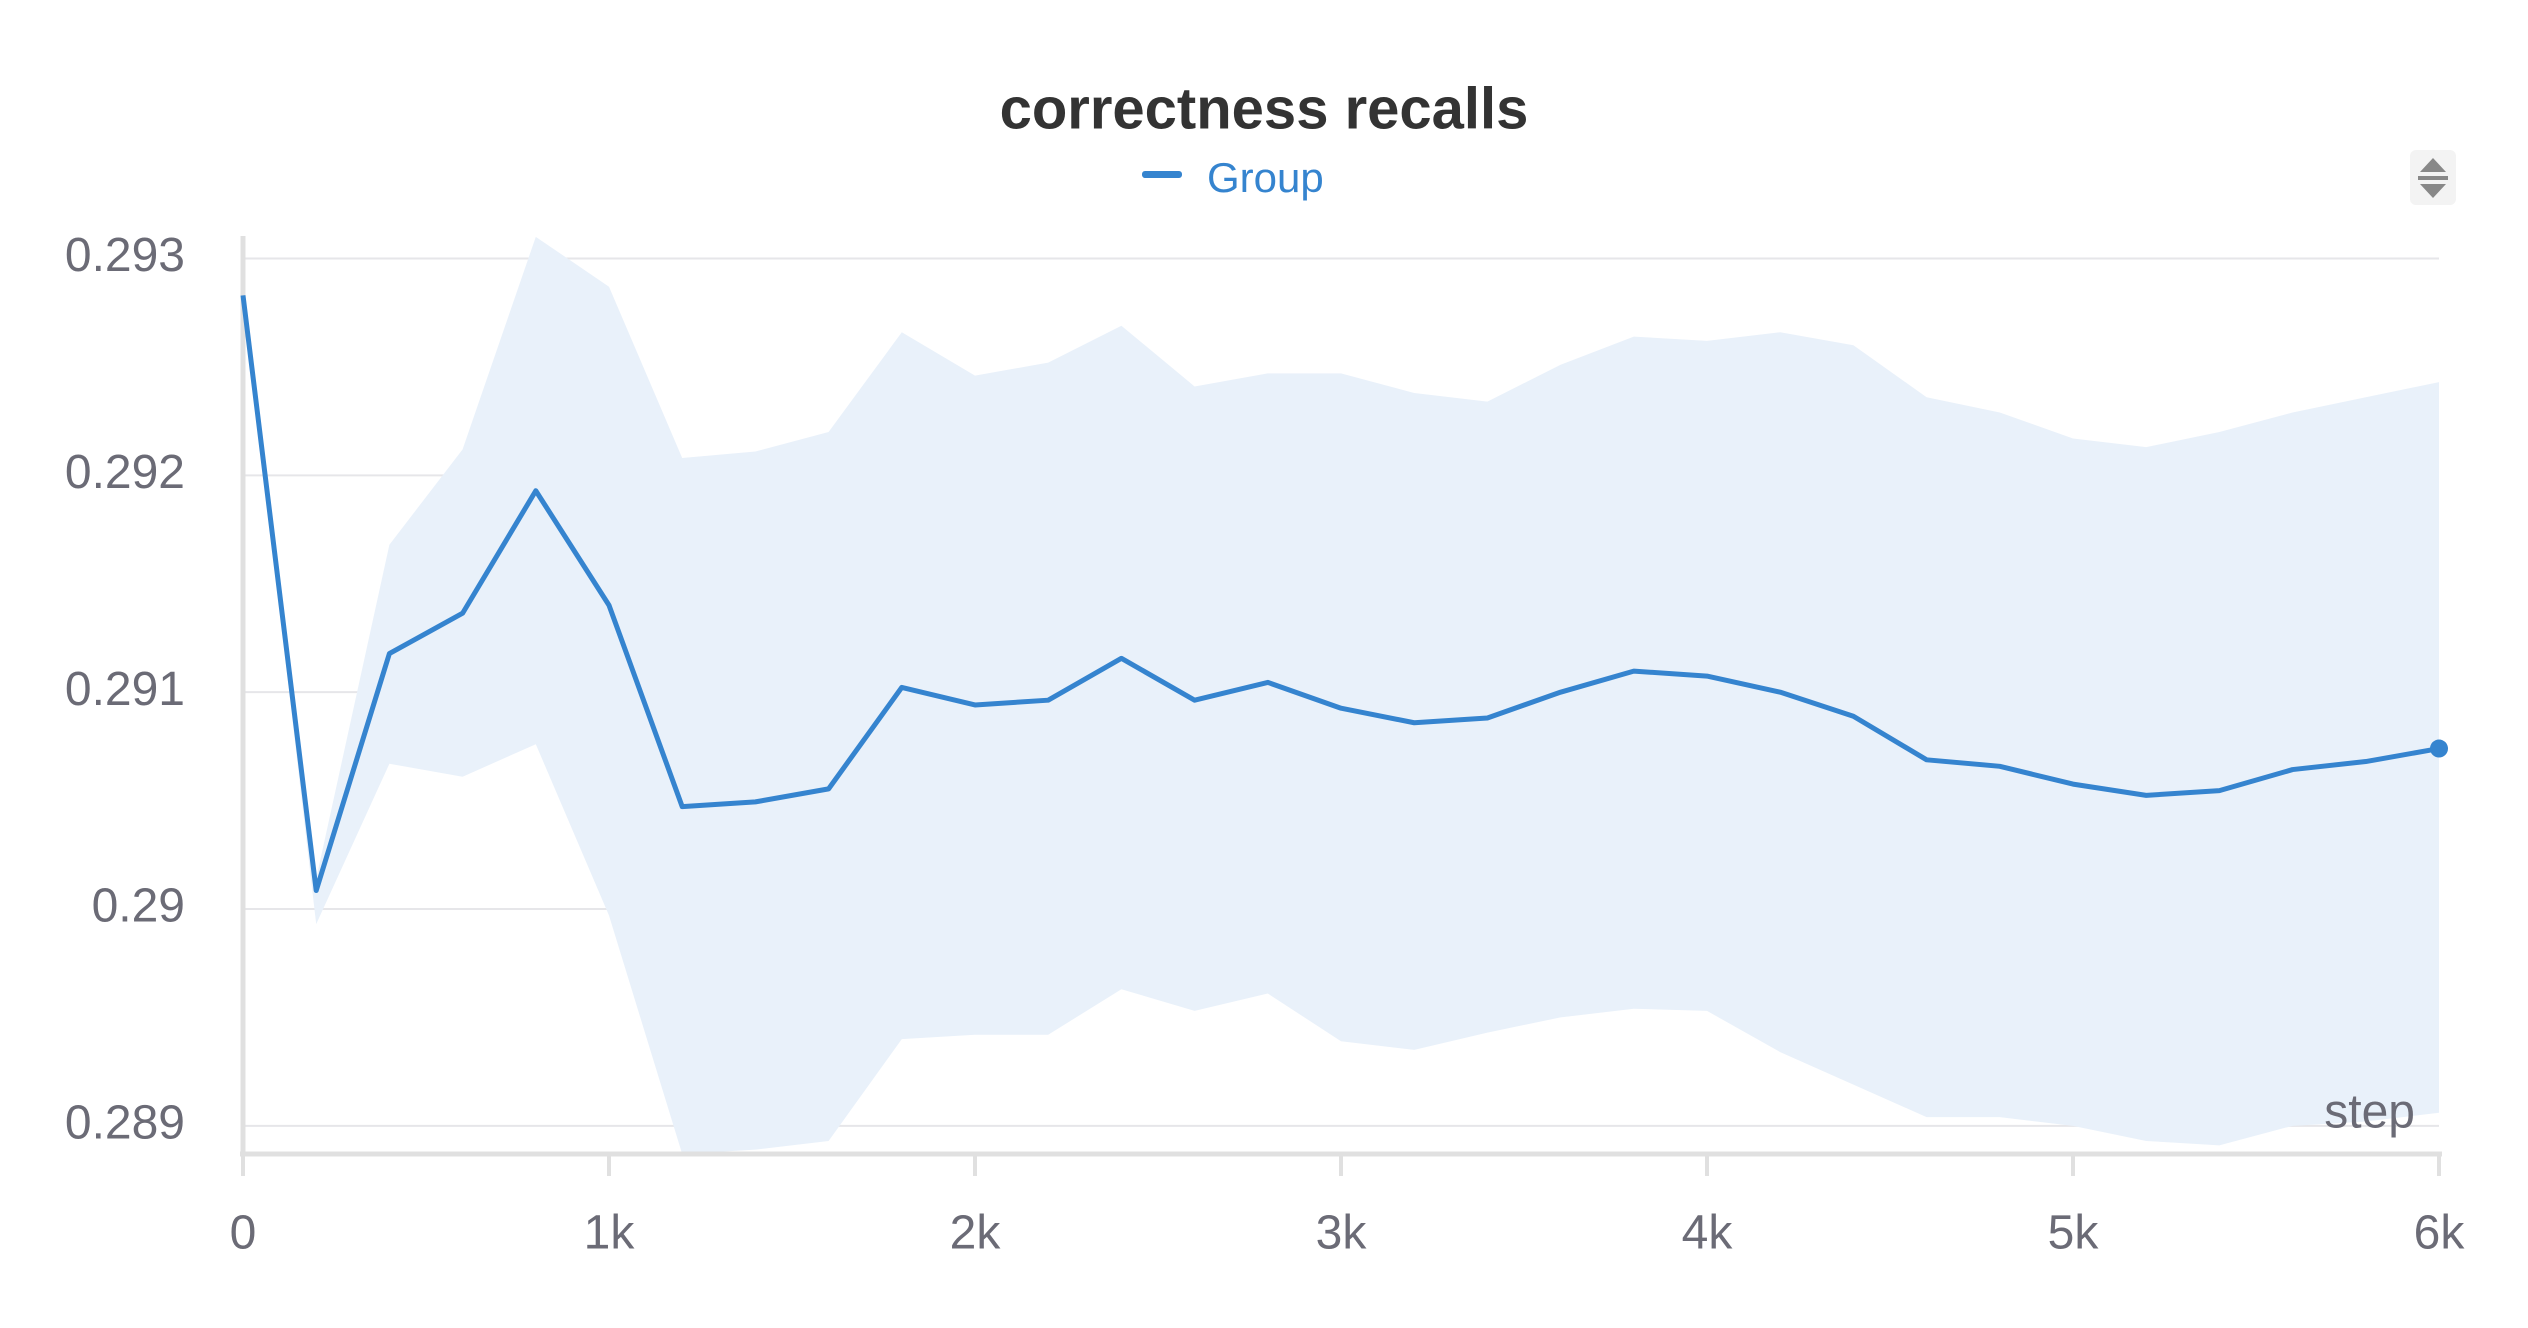  I want to click on x-tick-label: 5k, so click(2074, 1233).